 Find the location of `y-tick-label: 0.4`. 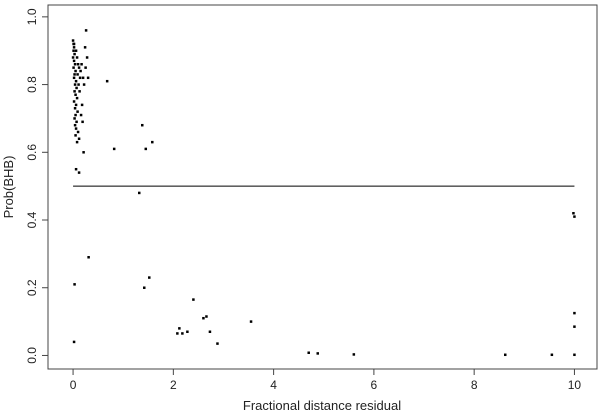

y-tick-label: 0.4 is located at coordinates (32, 219).